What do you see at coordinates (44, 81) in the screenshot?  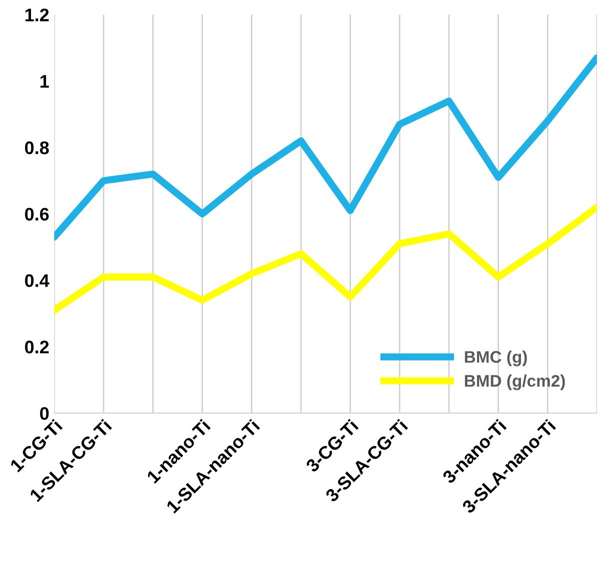 I see `y-tick-label: 1` at bounding box center [44, 81].